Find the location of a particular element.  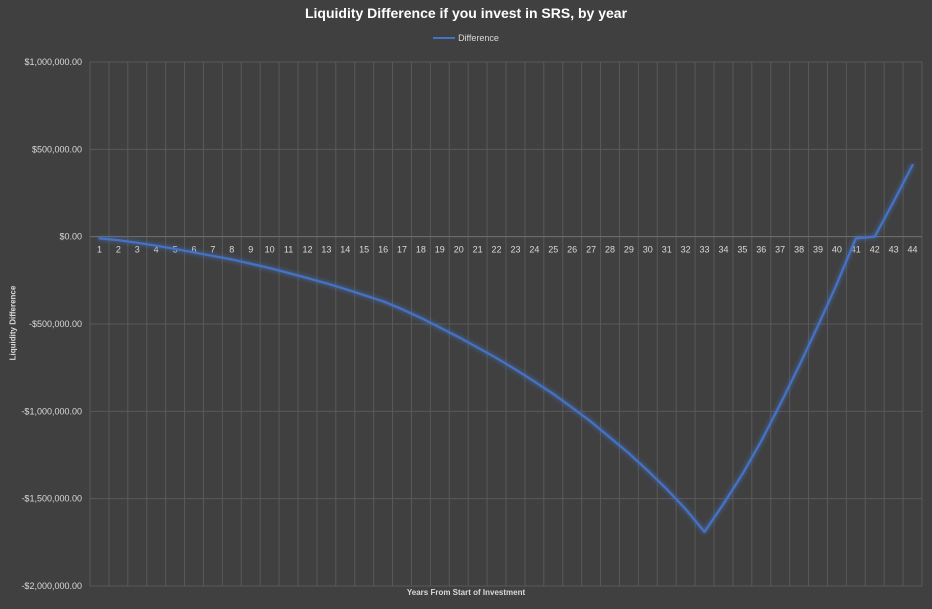

x-tick-label: 22 is located at coordinates (497, 250).